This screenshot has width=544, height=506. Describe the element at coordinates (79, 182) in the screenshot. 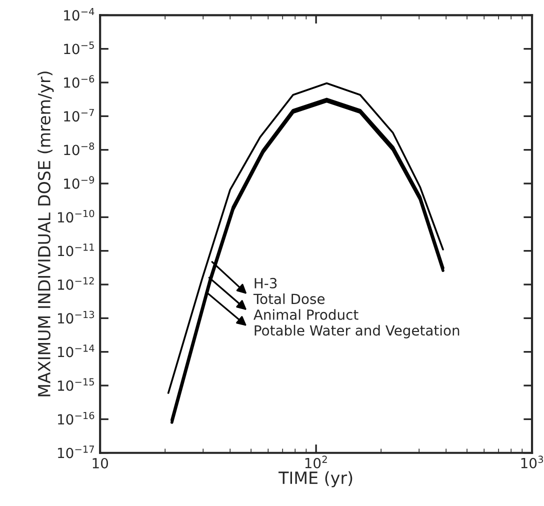

I see `y-tick-label: 10$^{−9}$` at that location.